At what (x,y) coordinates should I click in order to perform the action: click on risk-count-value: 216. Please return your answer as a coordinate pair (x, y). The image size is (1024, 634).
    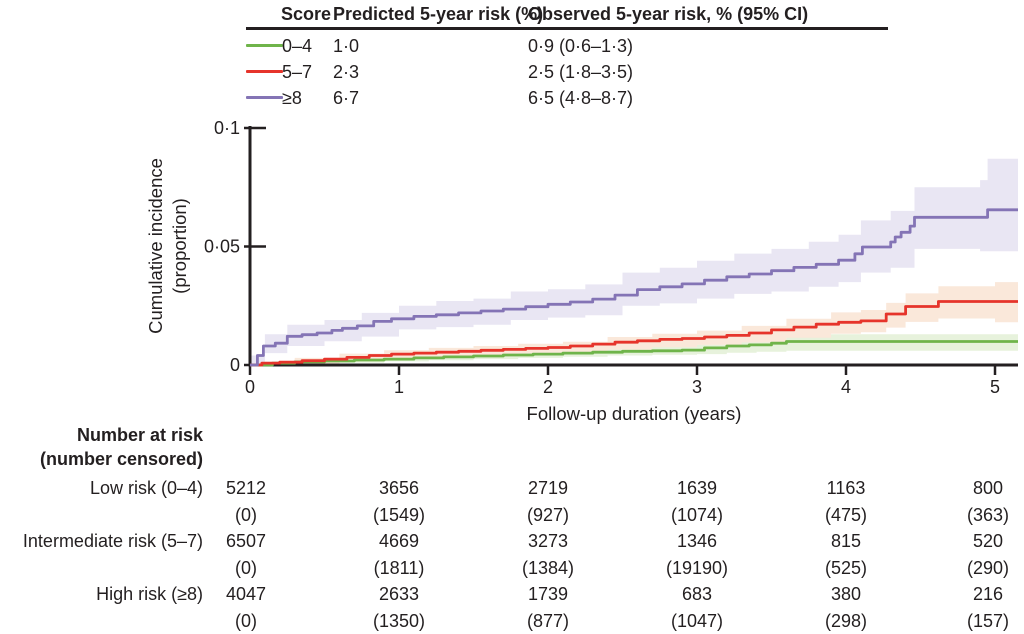
    Looking at the image, I should click on (988, 594).